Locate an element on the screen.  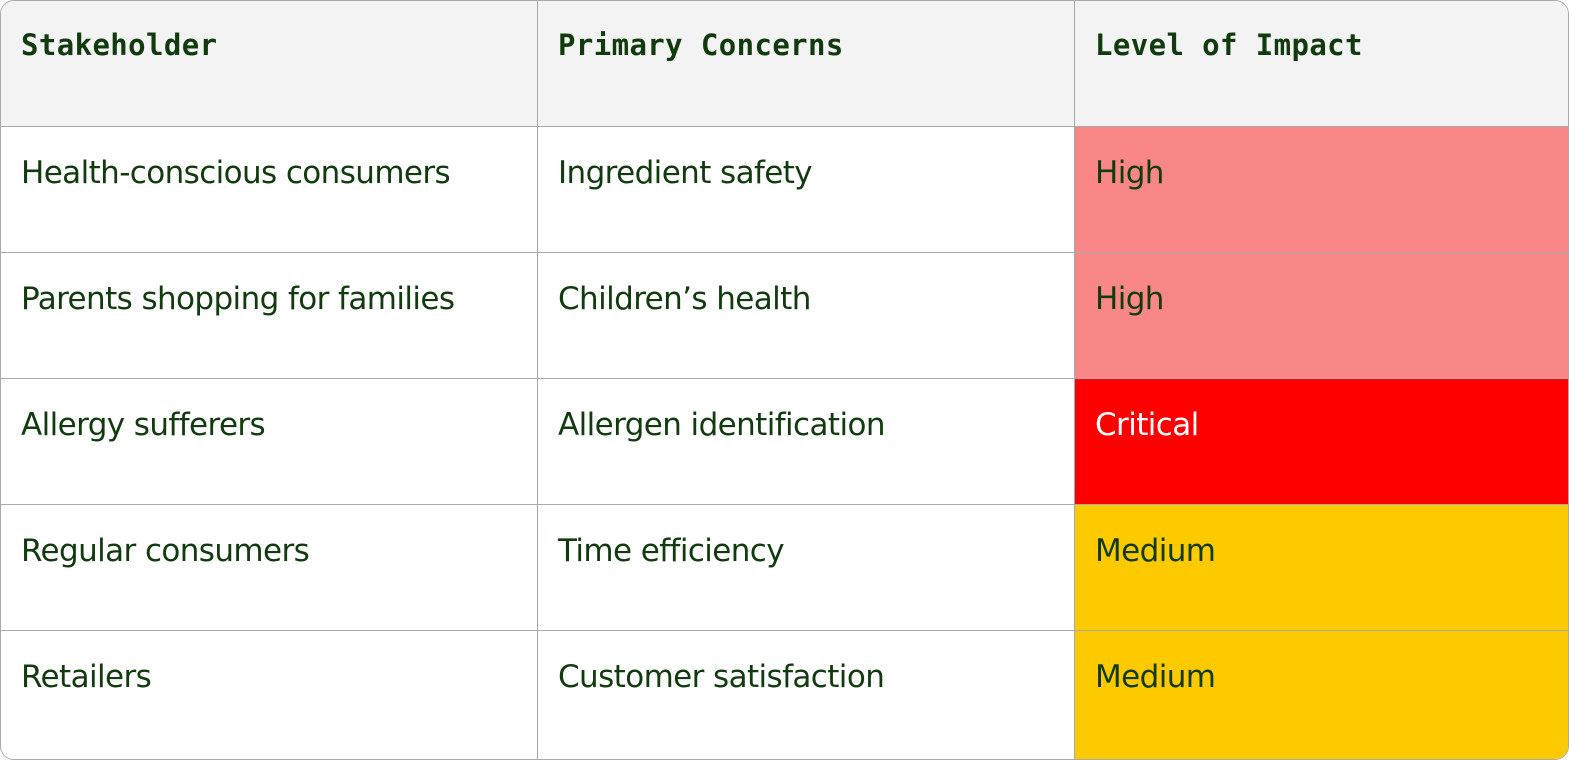
concern-cell: Allergen identification is located at coordinates (806, 441).